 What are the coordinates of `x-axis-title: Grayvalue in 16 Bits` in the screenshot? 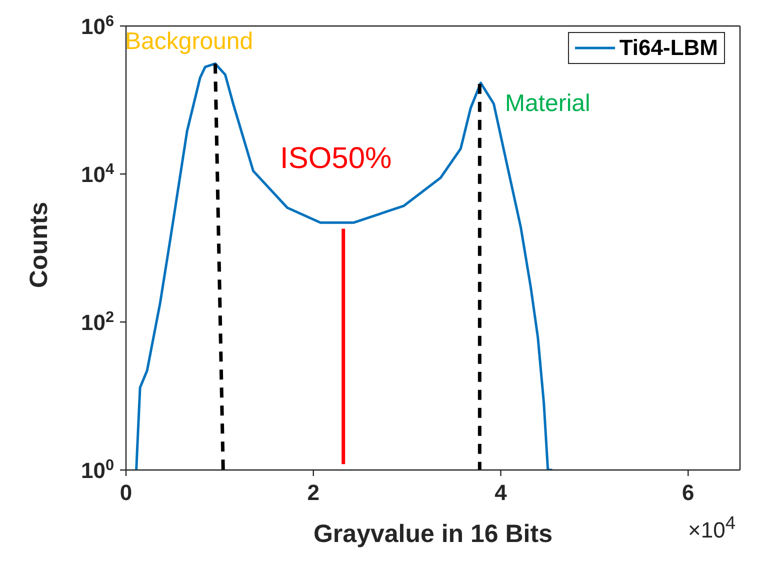 It's located at (433, 534).